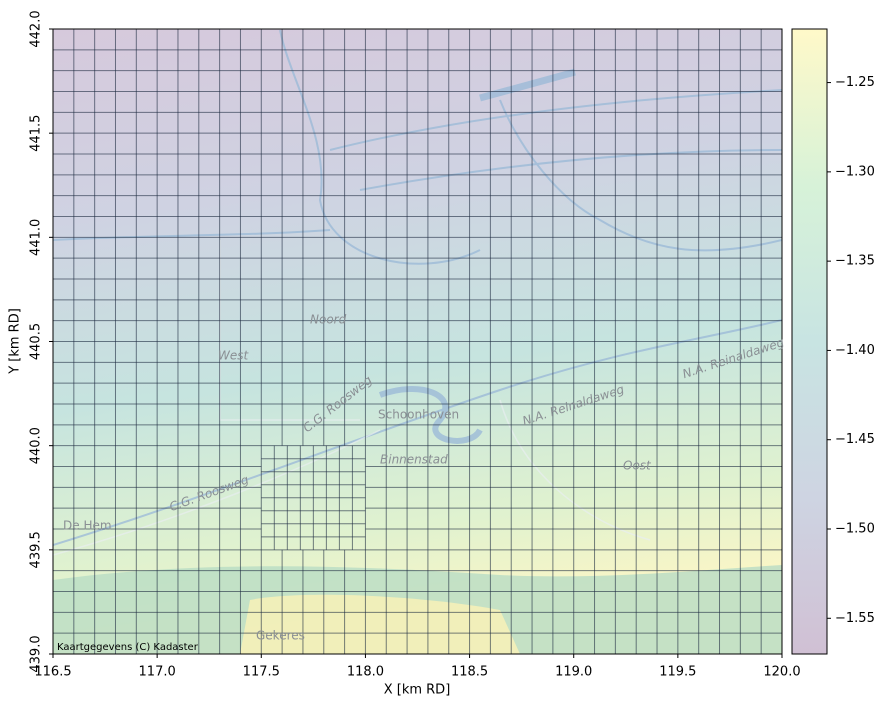  I want to click on map-label: Schoonhoven, so click(418, 415).